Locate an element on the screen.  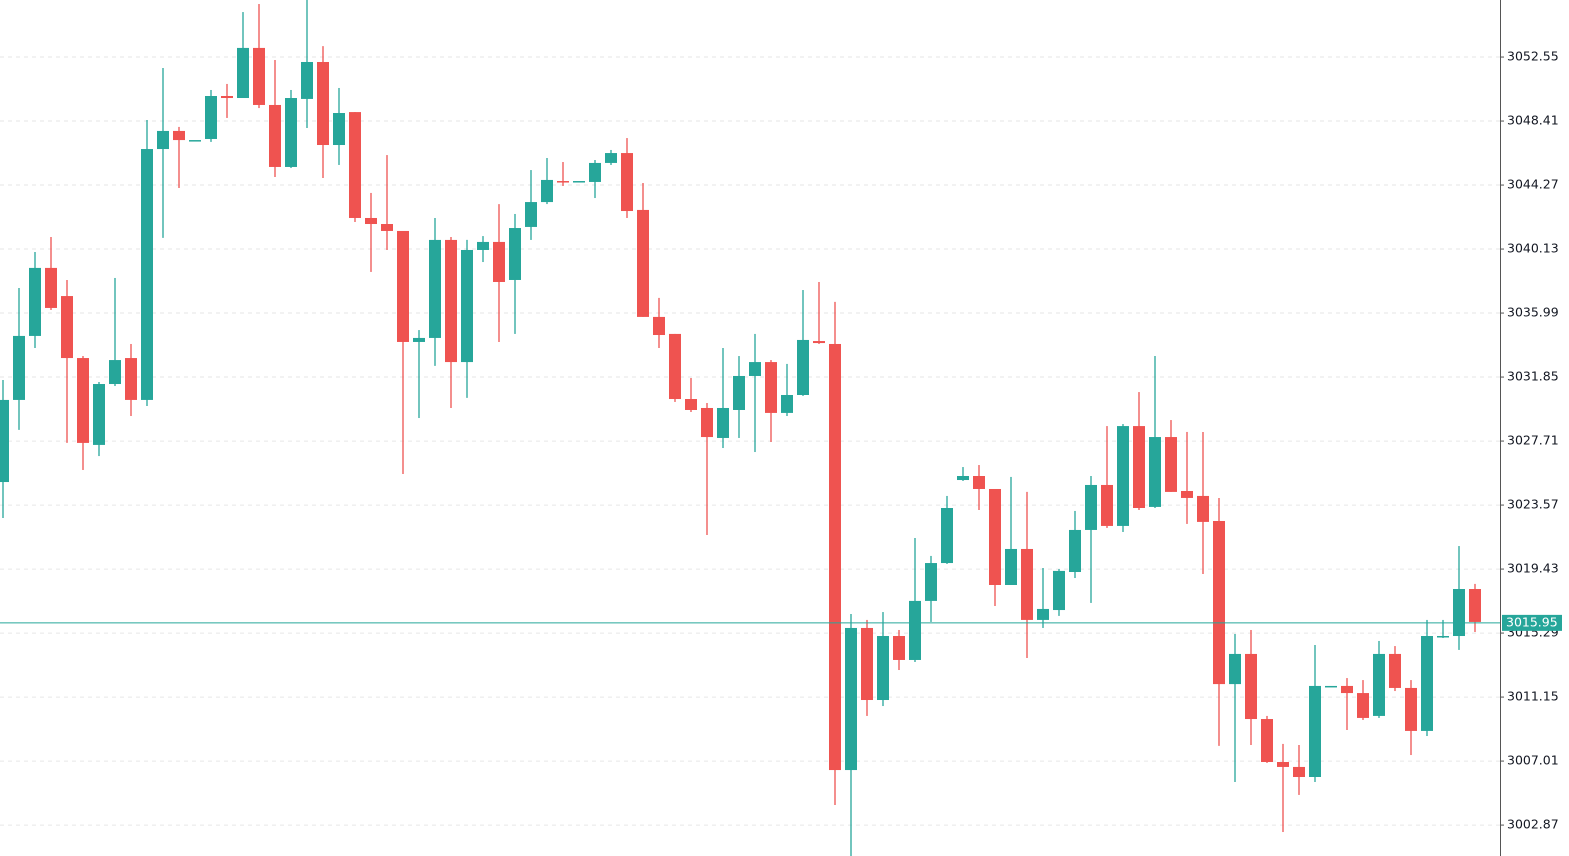
y-tick-label: 3031.85 is located at coordinates (1533, 376).